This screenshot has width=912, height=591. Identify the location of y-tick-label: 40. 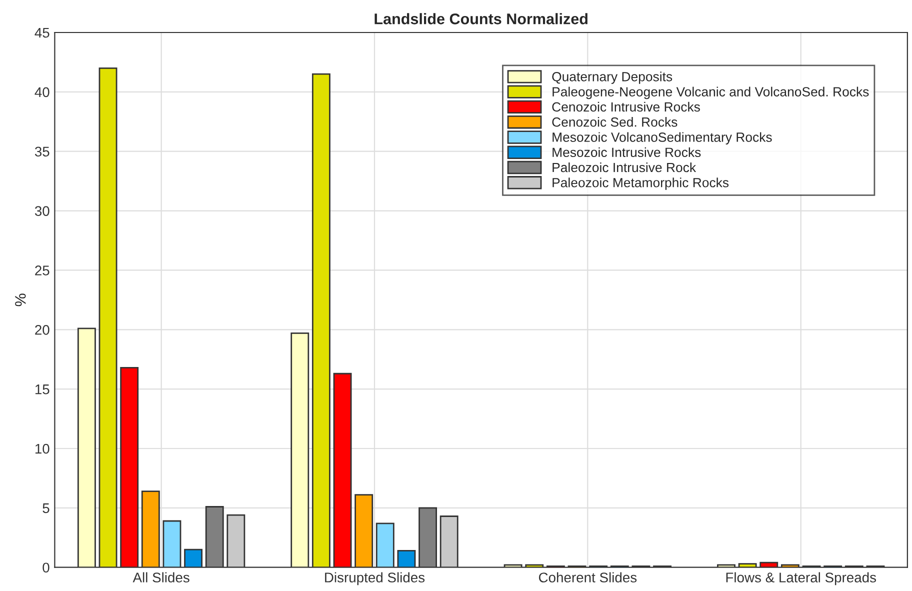
(42, 92).